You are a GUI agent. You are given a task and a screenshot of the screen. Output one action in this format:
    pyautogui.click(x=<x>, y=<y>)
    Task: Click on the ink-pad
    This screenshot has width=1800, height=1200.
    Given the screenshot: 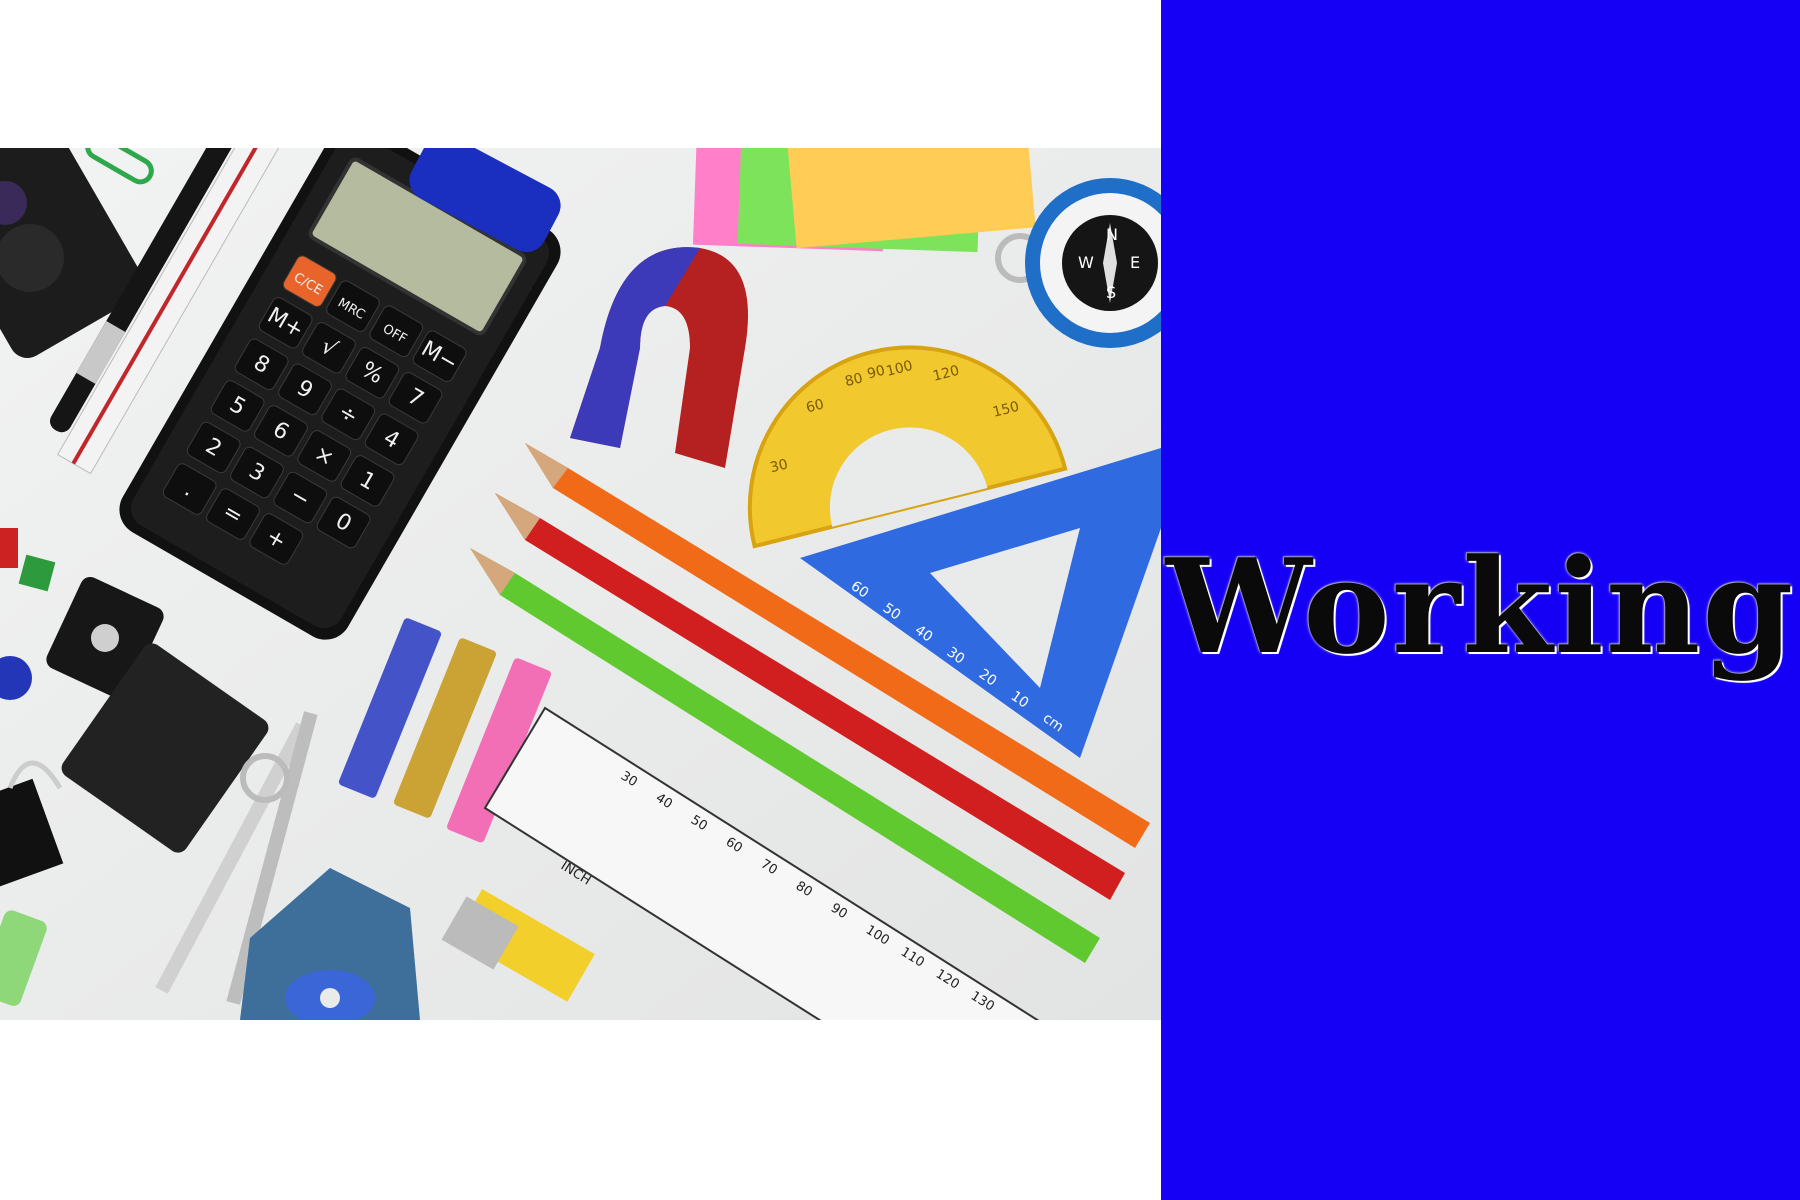 What is the action you would take?
    pyautogui.click(x=72, y=253)
    